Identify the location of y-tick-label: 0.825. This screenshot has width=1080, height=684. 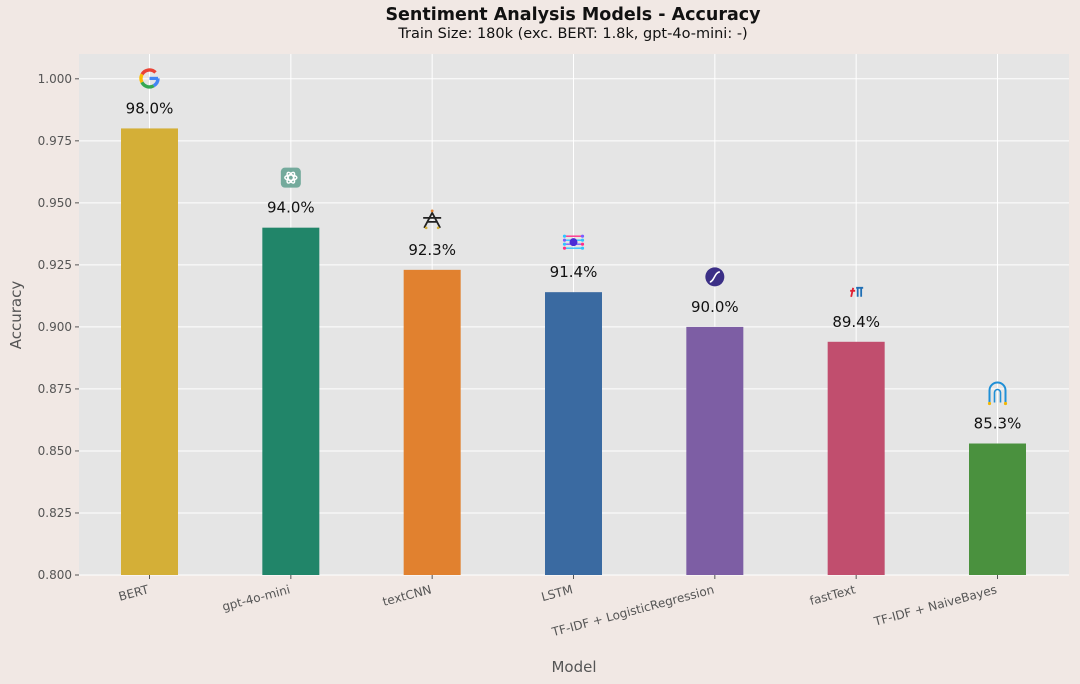
(55, 513).